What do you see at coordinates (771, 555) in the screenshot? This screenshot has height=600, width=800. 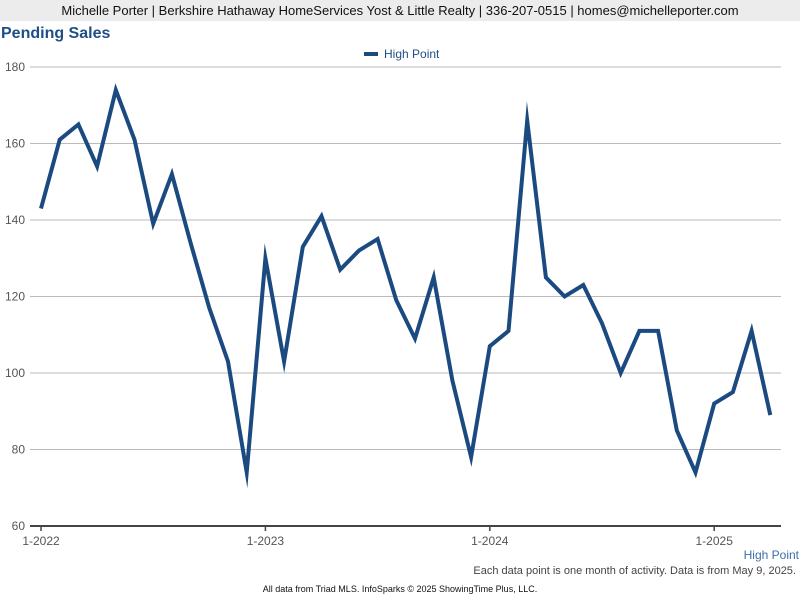 I see `series-label: High Point` at bounding box center [771, 555].